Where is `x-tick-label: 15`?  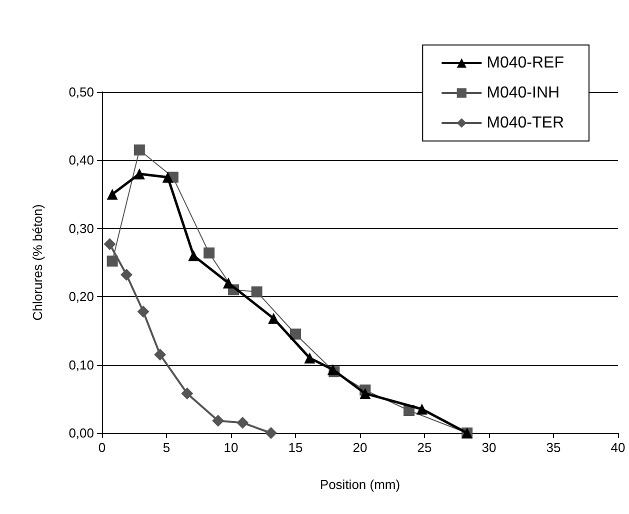
x-tick-label: 15 is located at coordinates (295, 447).